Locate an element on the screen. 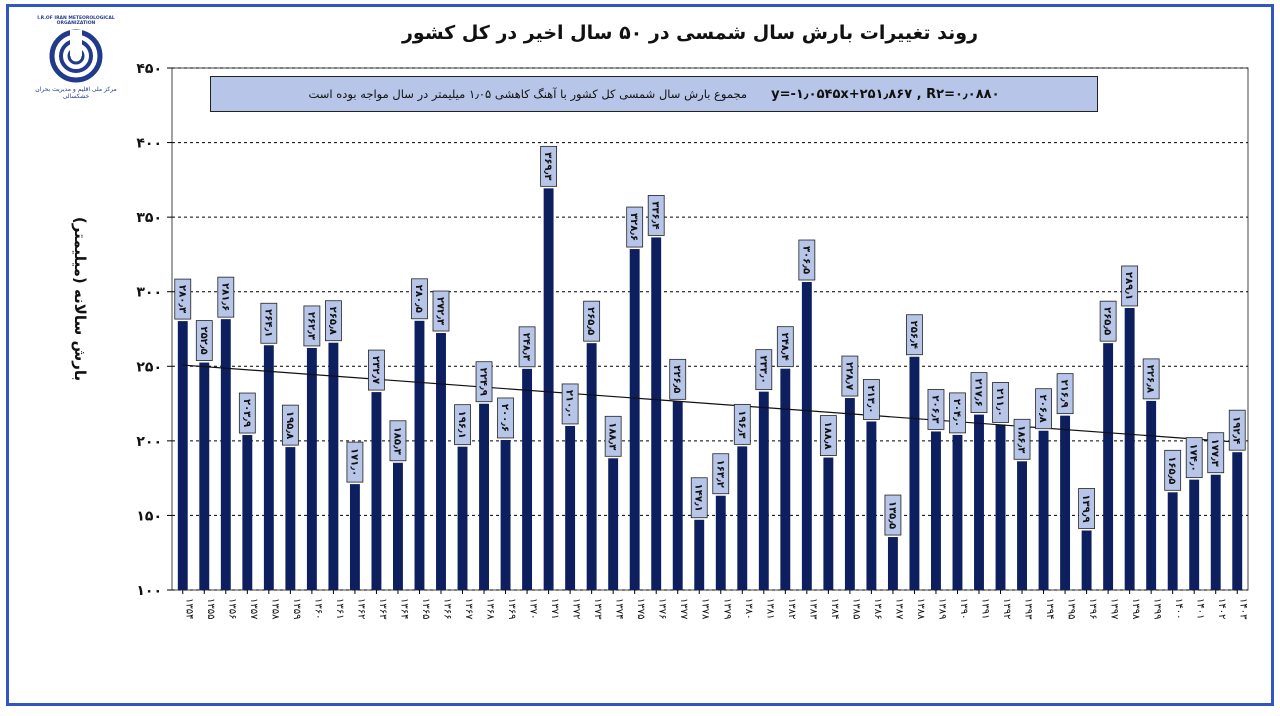  x-tick-label: ۱۳۶۴ is located at coordinates (403, 608).